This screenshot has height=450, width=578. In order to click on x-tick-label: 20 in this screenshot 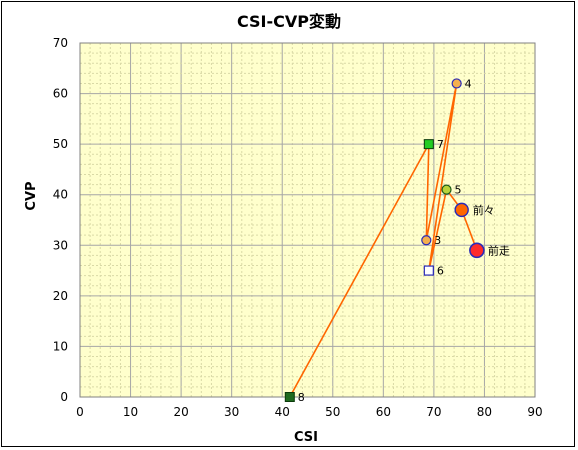, I will do `click(180, 412)`.